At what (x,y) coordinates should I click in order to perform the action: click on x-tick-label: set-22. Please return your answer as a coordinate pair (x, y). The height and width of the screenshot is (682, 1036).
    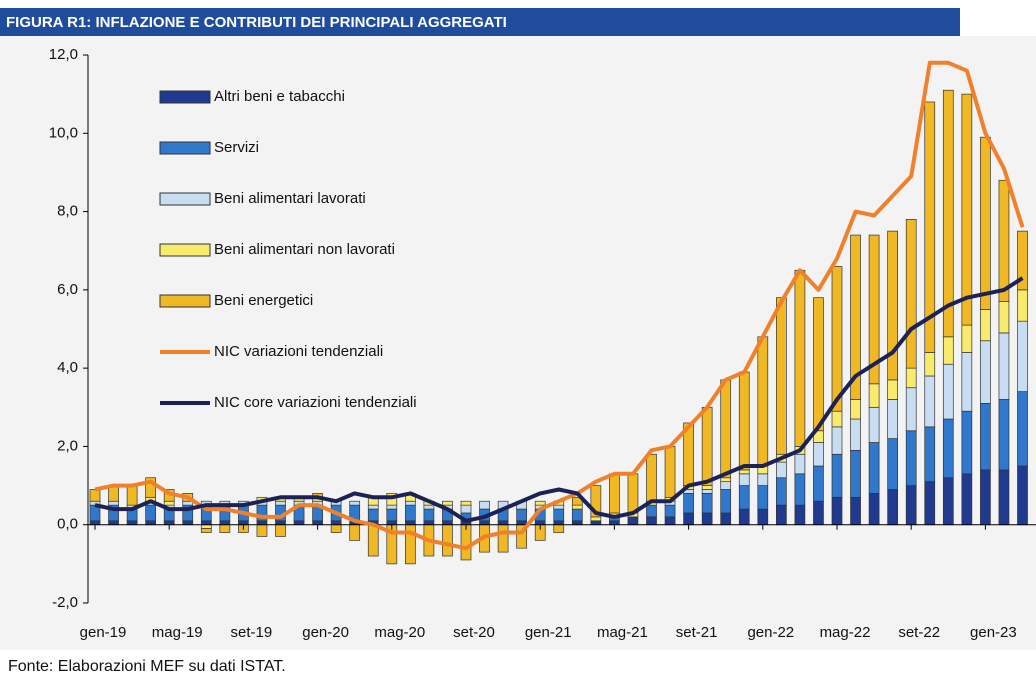
    Looking at the image, I should click on (919, 632).